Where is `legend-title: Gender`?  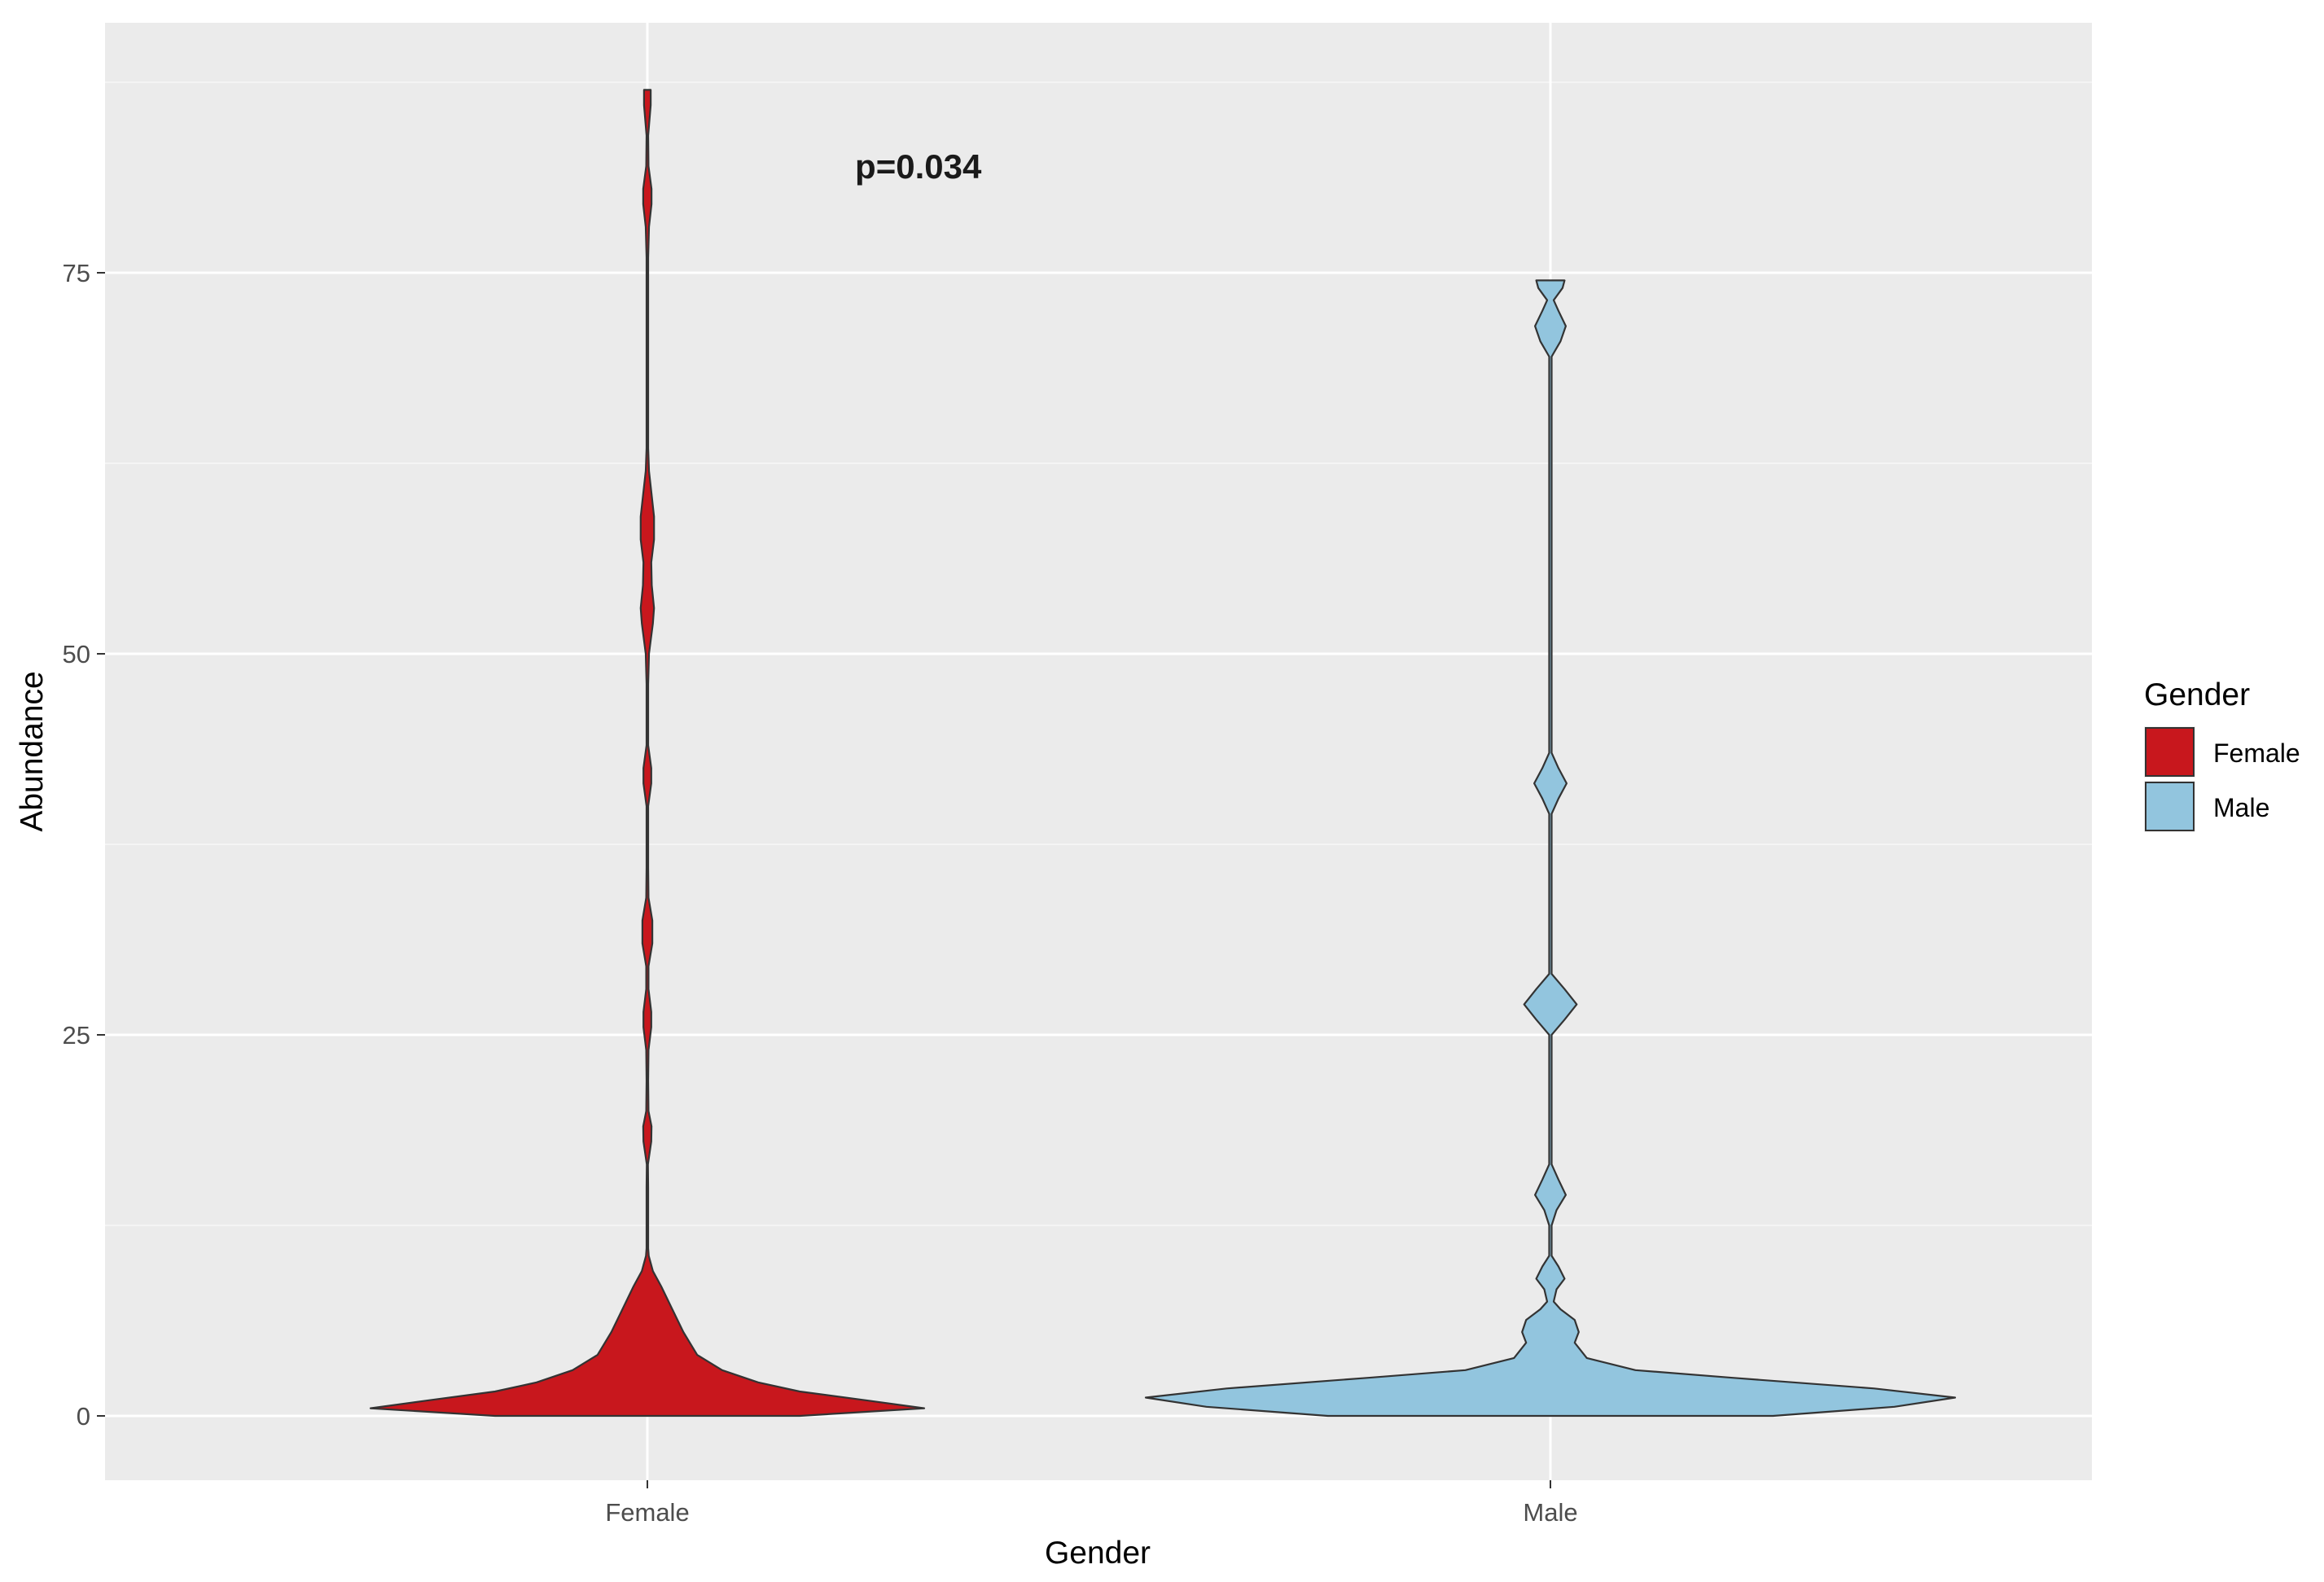 legend-title: Gender is located at coordinates (2197, 694).